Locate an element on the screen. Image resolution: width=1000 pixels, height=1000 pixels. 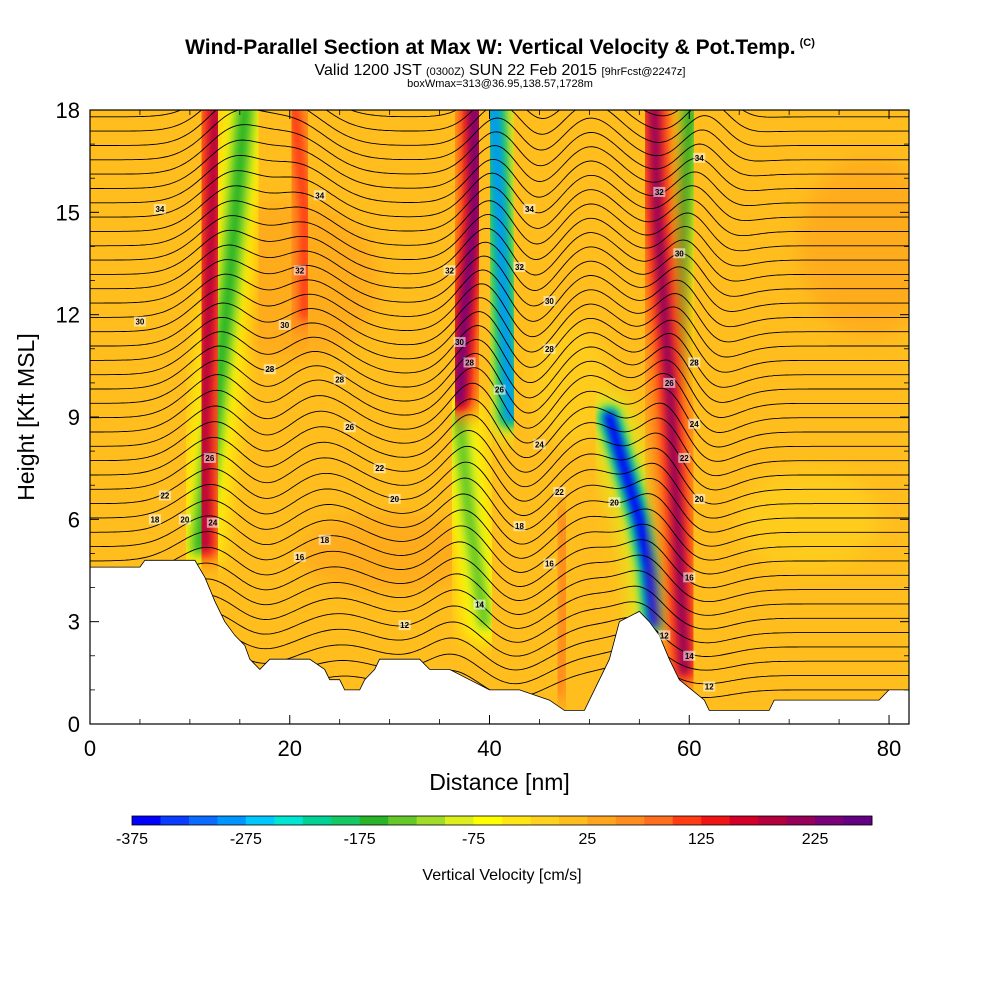
x-tick-label: 80 is located at coordinates (889, 748).